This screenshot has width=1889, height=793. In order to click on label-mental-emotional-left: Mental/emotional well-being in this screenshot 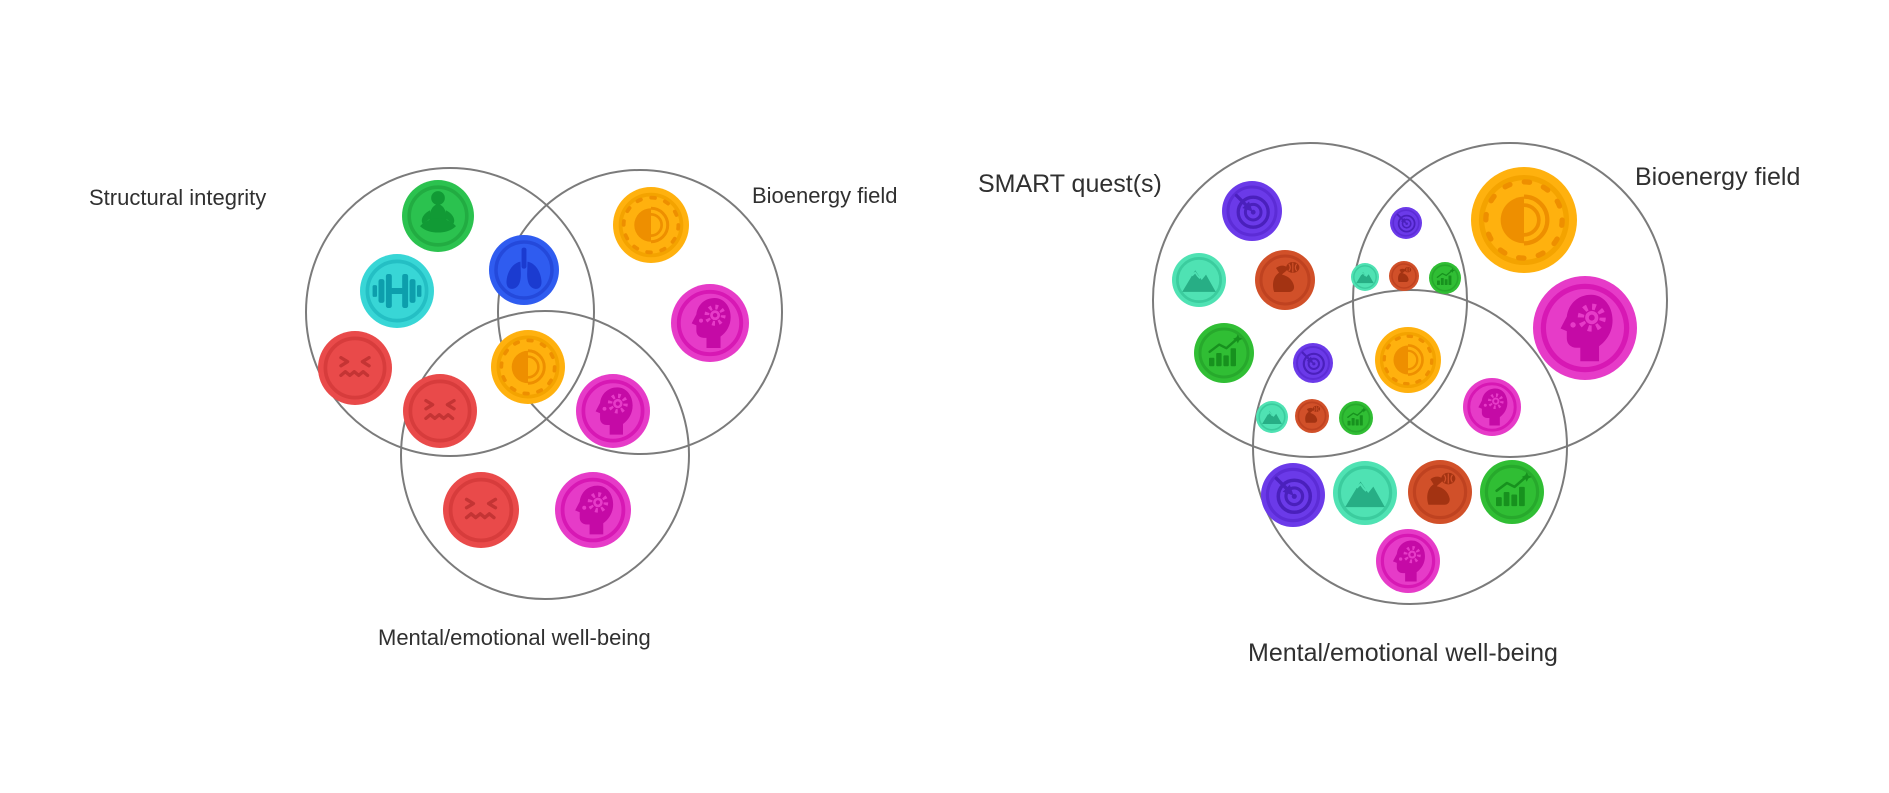, I will do `click(514, 637)`.